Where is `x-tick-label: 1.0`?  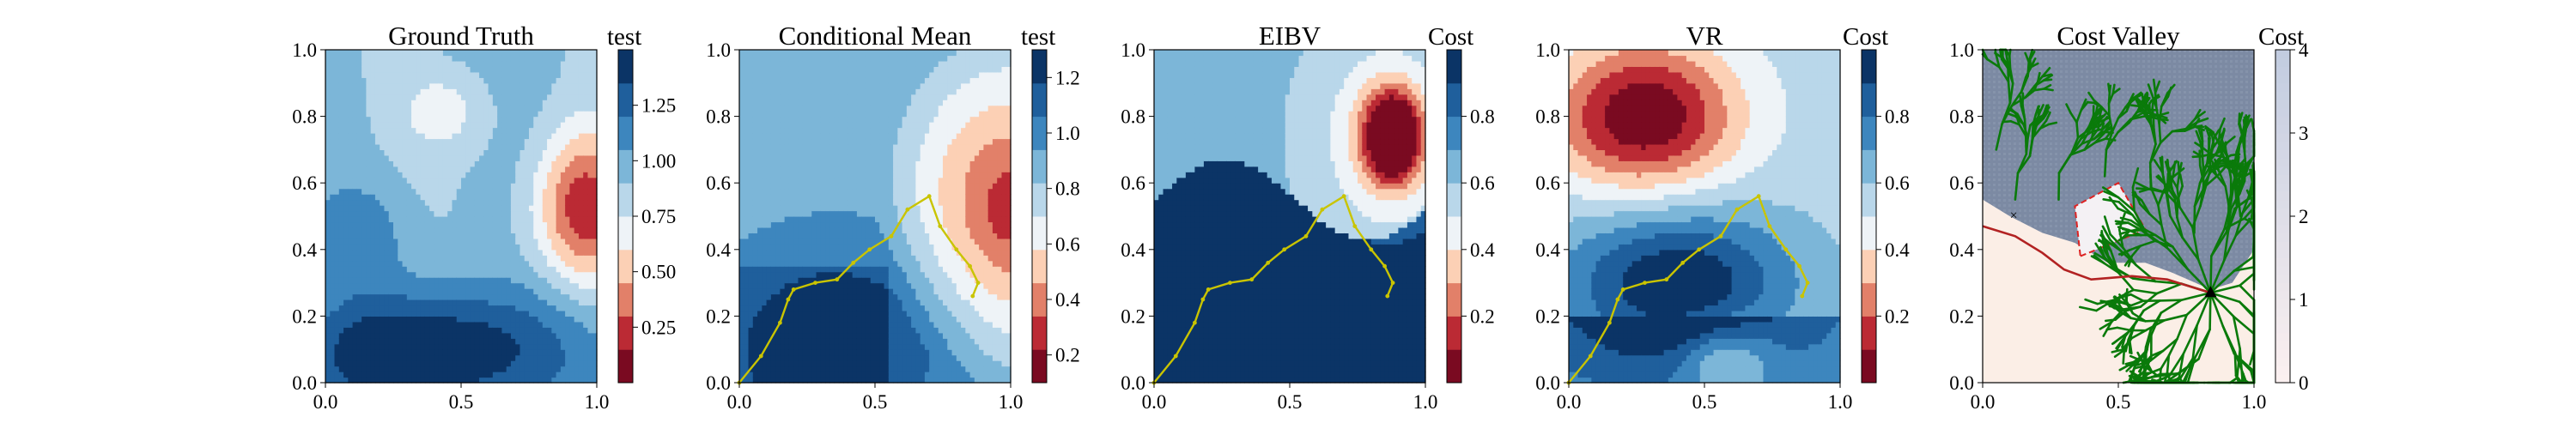
x-tick-label: 1.0 is located at coordinates (597, 402).